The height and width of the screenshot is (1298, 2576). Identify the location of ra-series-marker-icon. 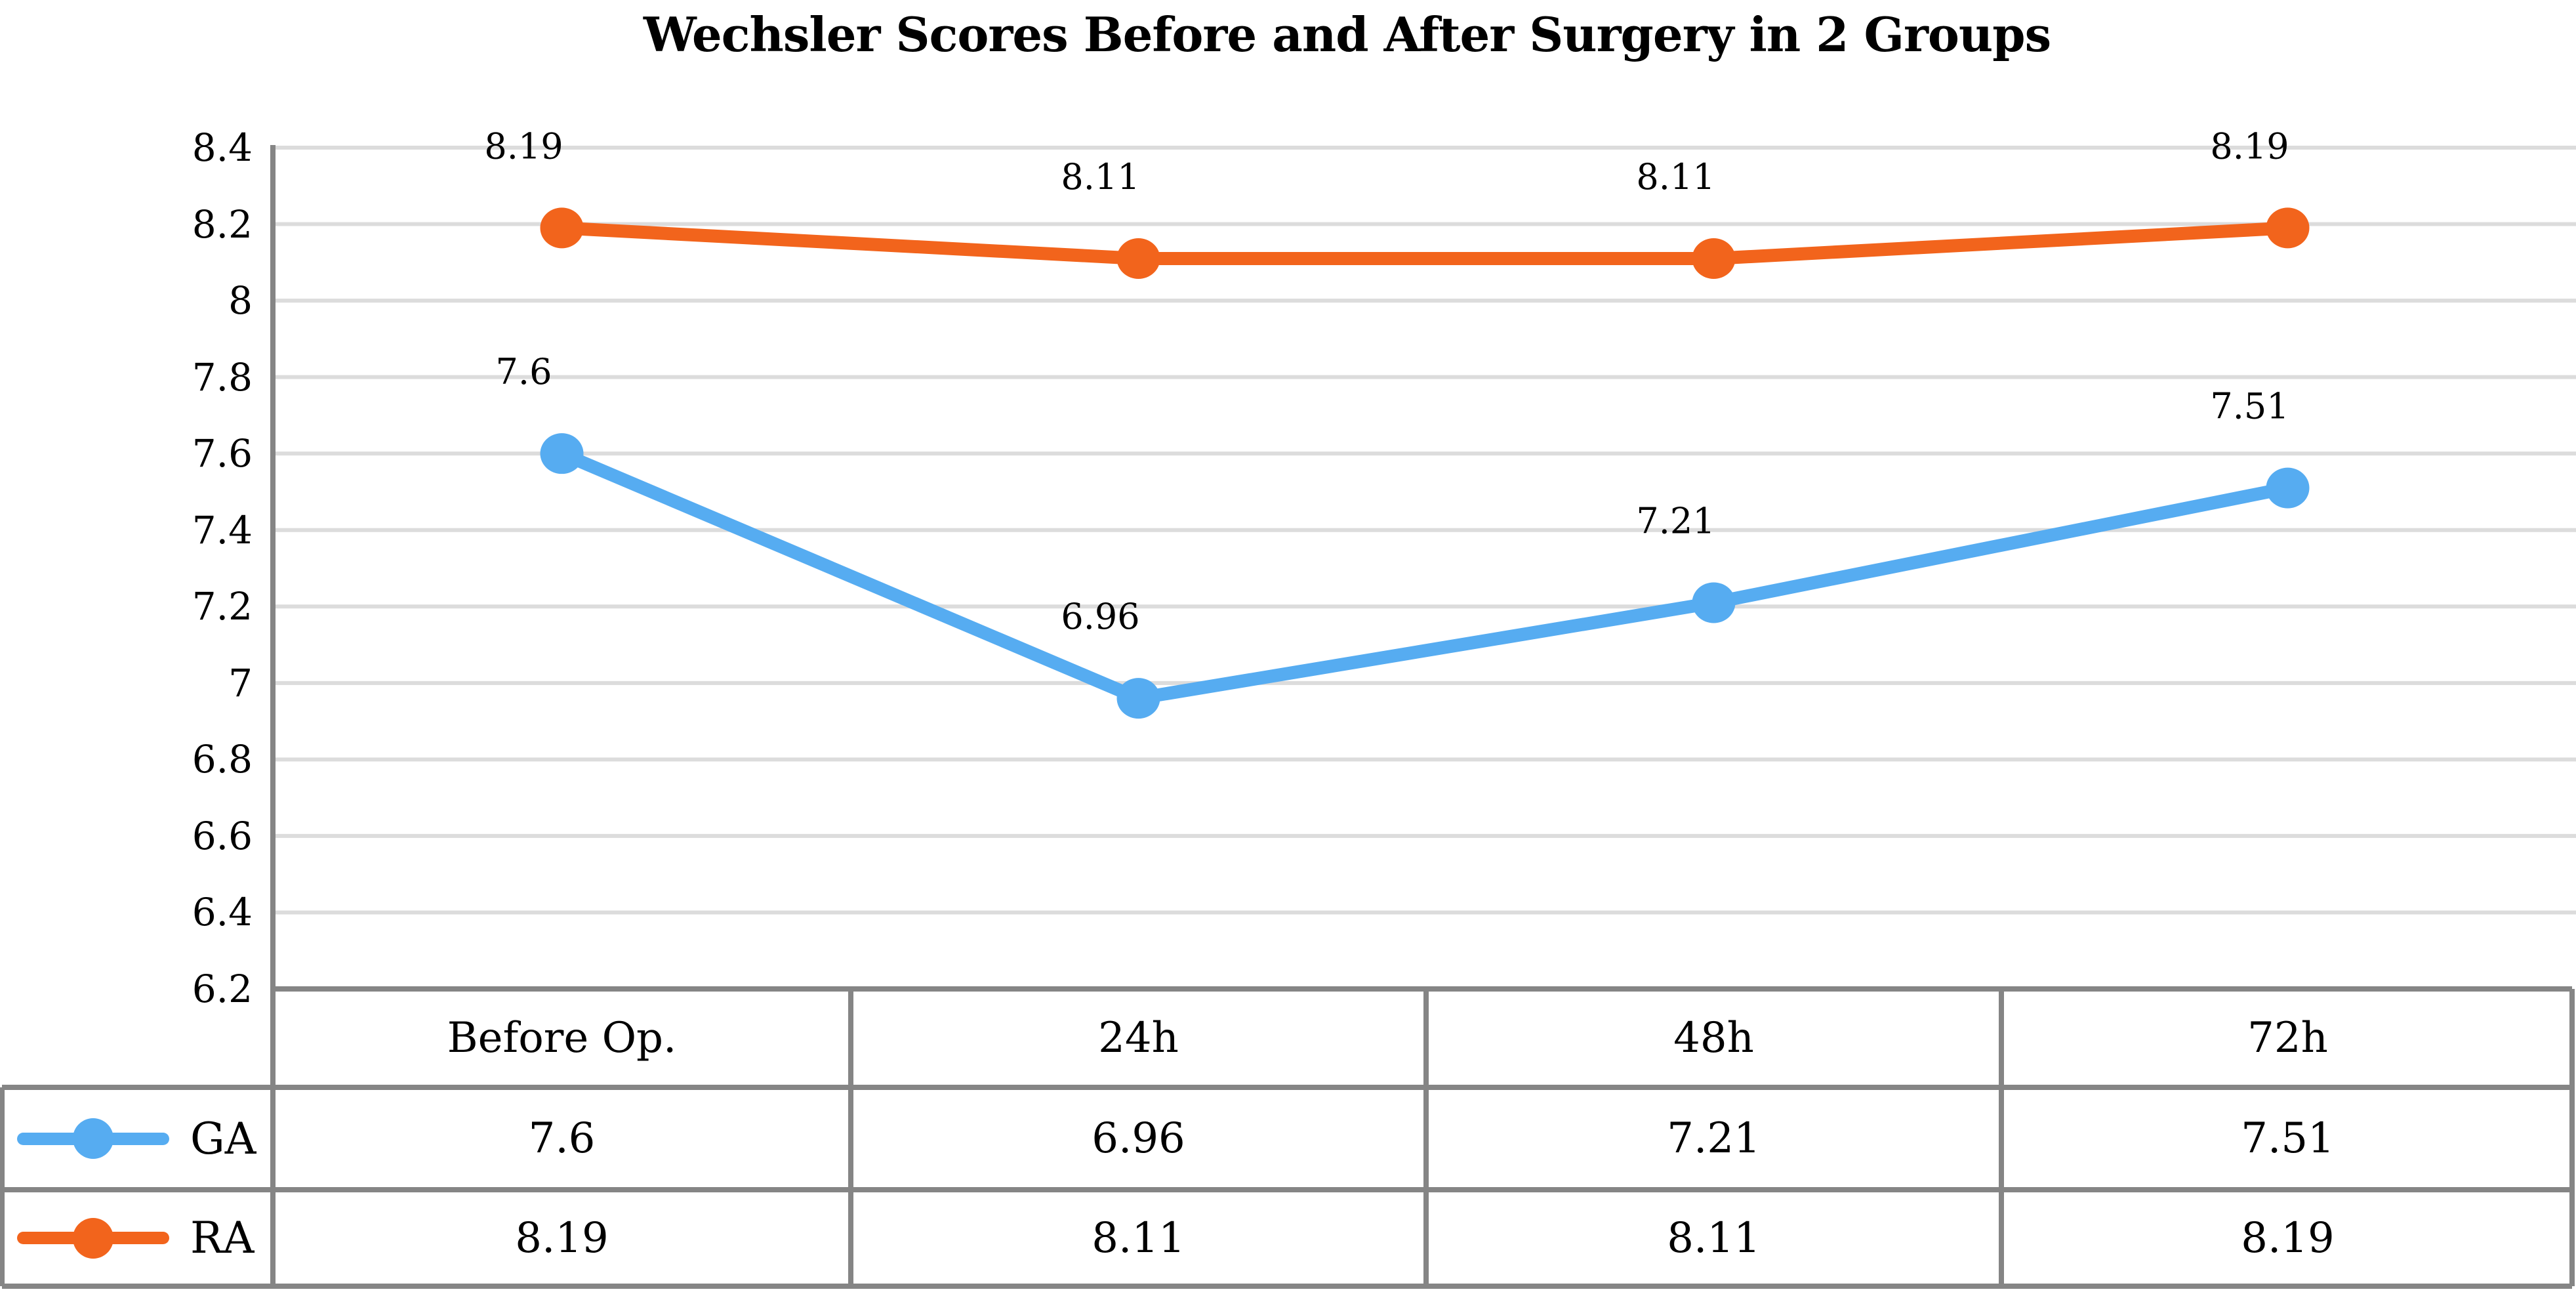
(93, 1238).